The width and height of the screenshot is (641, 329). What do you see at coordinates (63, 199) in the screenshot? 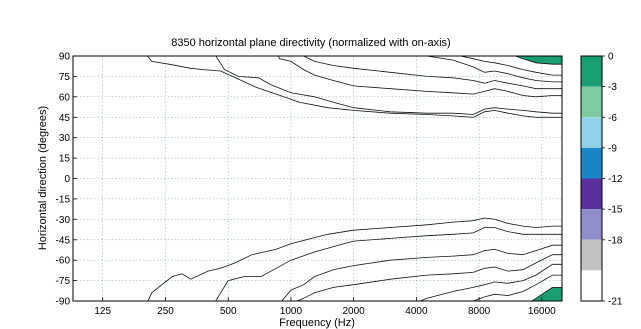
I see `y-tick-label: -15` at bounding box center [63, 199].